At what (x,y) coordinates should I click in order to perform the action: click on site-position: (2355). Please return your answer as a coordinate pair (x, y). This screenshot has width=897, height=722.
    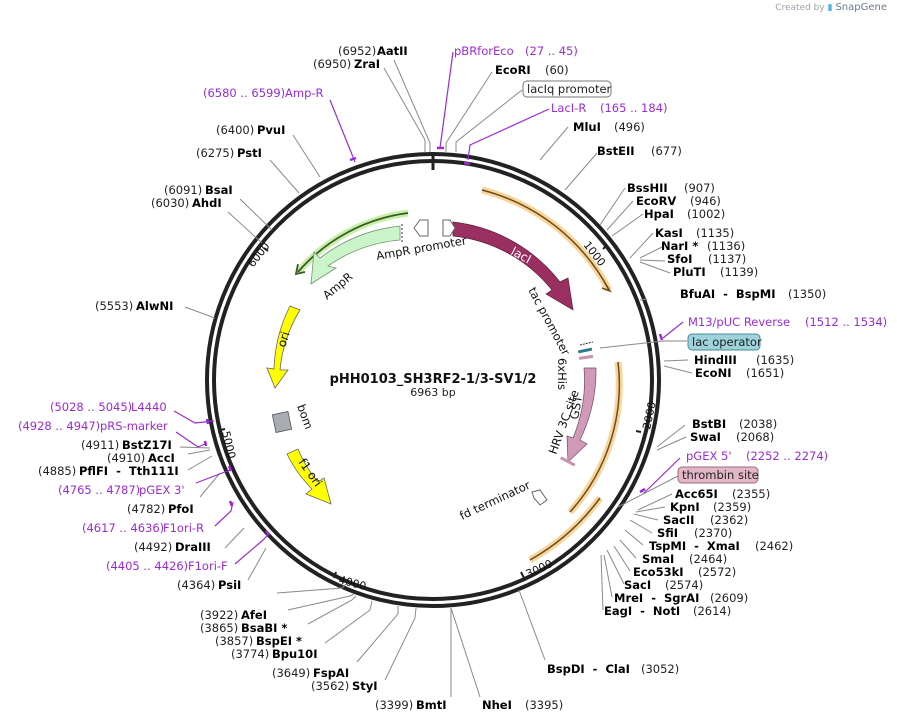
    Looking at the image, I should click on (751, 494).